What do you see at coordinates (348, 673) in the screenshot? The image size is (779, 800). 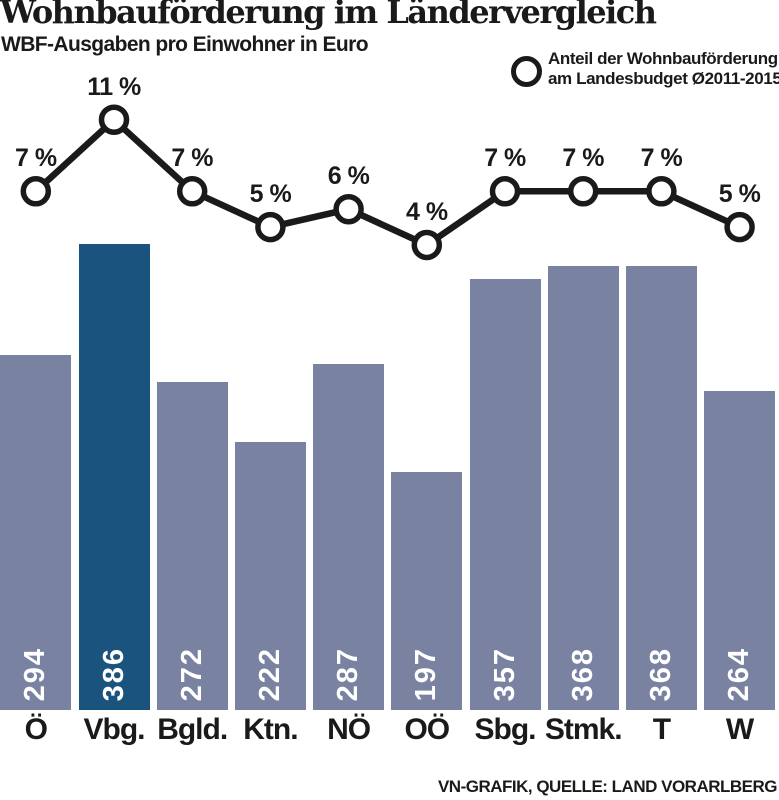 I see `bar-value-label: 287` at bounding box center [348, 673].